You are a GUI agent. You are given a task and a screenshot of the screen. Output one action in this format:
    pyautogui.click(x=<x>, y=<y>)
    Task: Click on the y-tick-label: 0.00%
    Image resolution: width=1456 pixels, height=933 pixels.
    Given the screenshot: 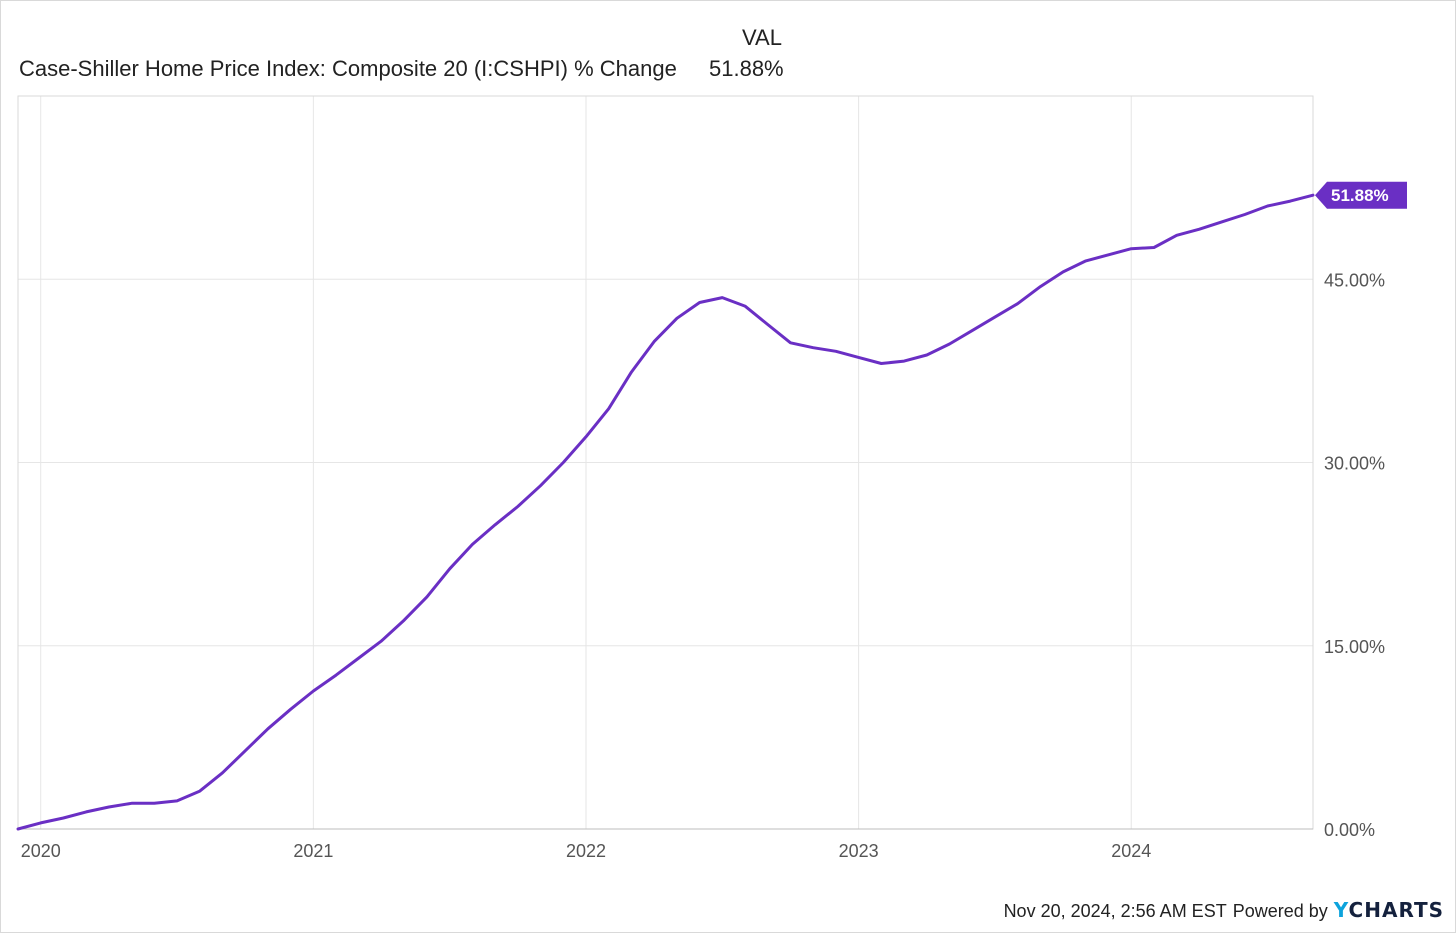 What is the action you would take?
    pyautogui.click(x=1349, y=830)
    